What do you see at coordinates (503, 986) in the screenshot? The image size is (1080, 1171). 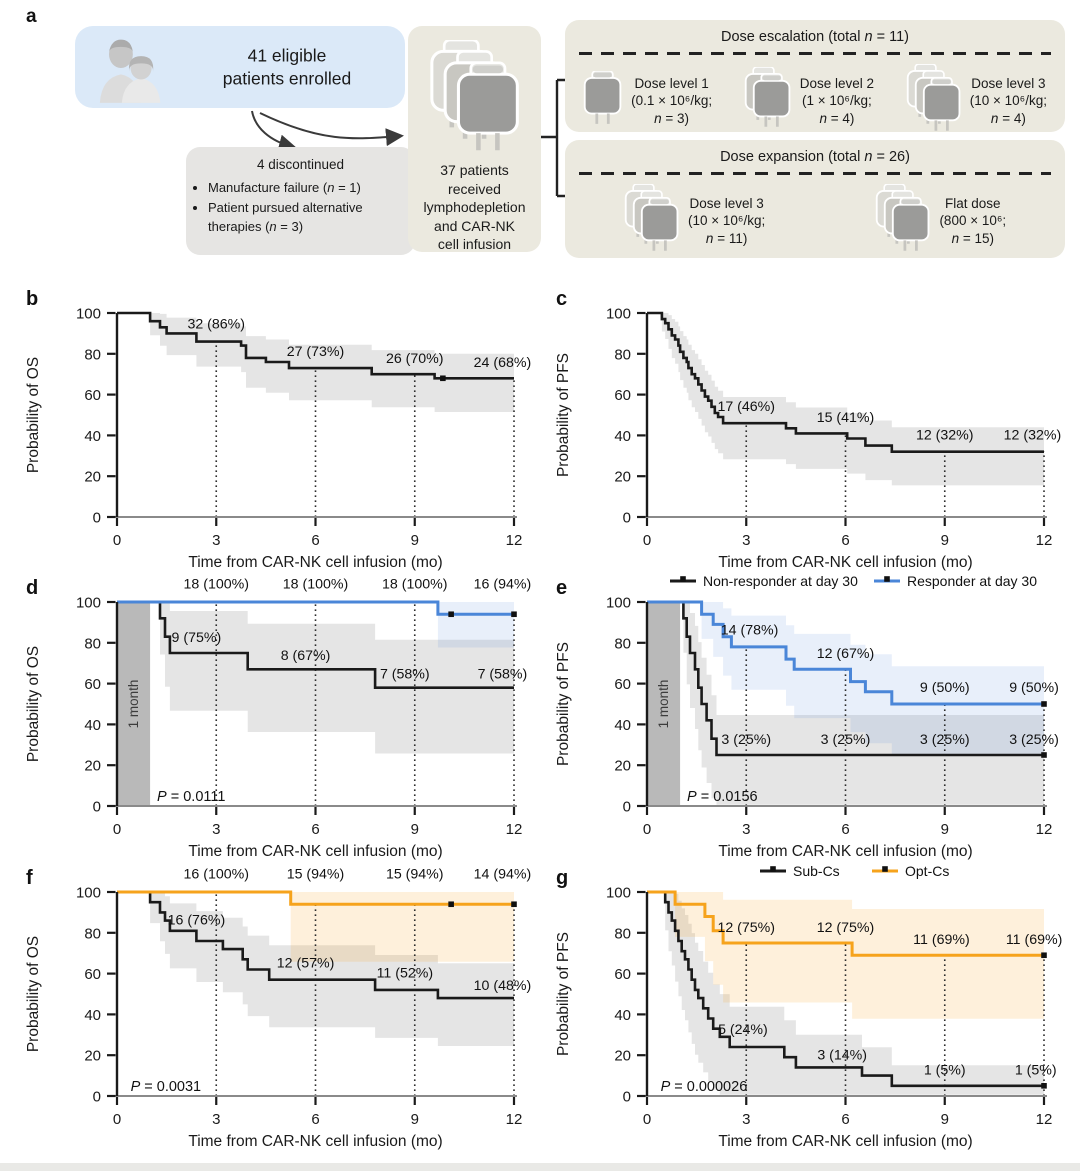 I see `at-risk-label: 10 (48%)` at bounding box center [503, 986].